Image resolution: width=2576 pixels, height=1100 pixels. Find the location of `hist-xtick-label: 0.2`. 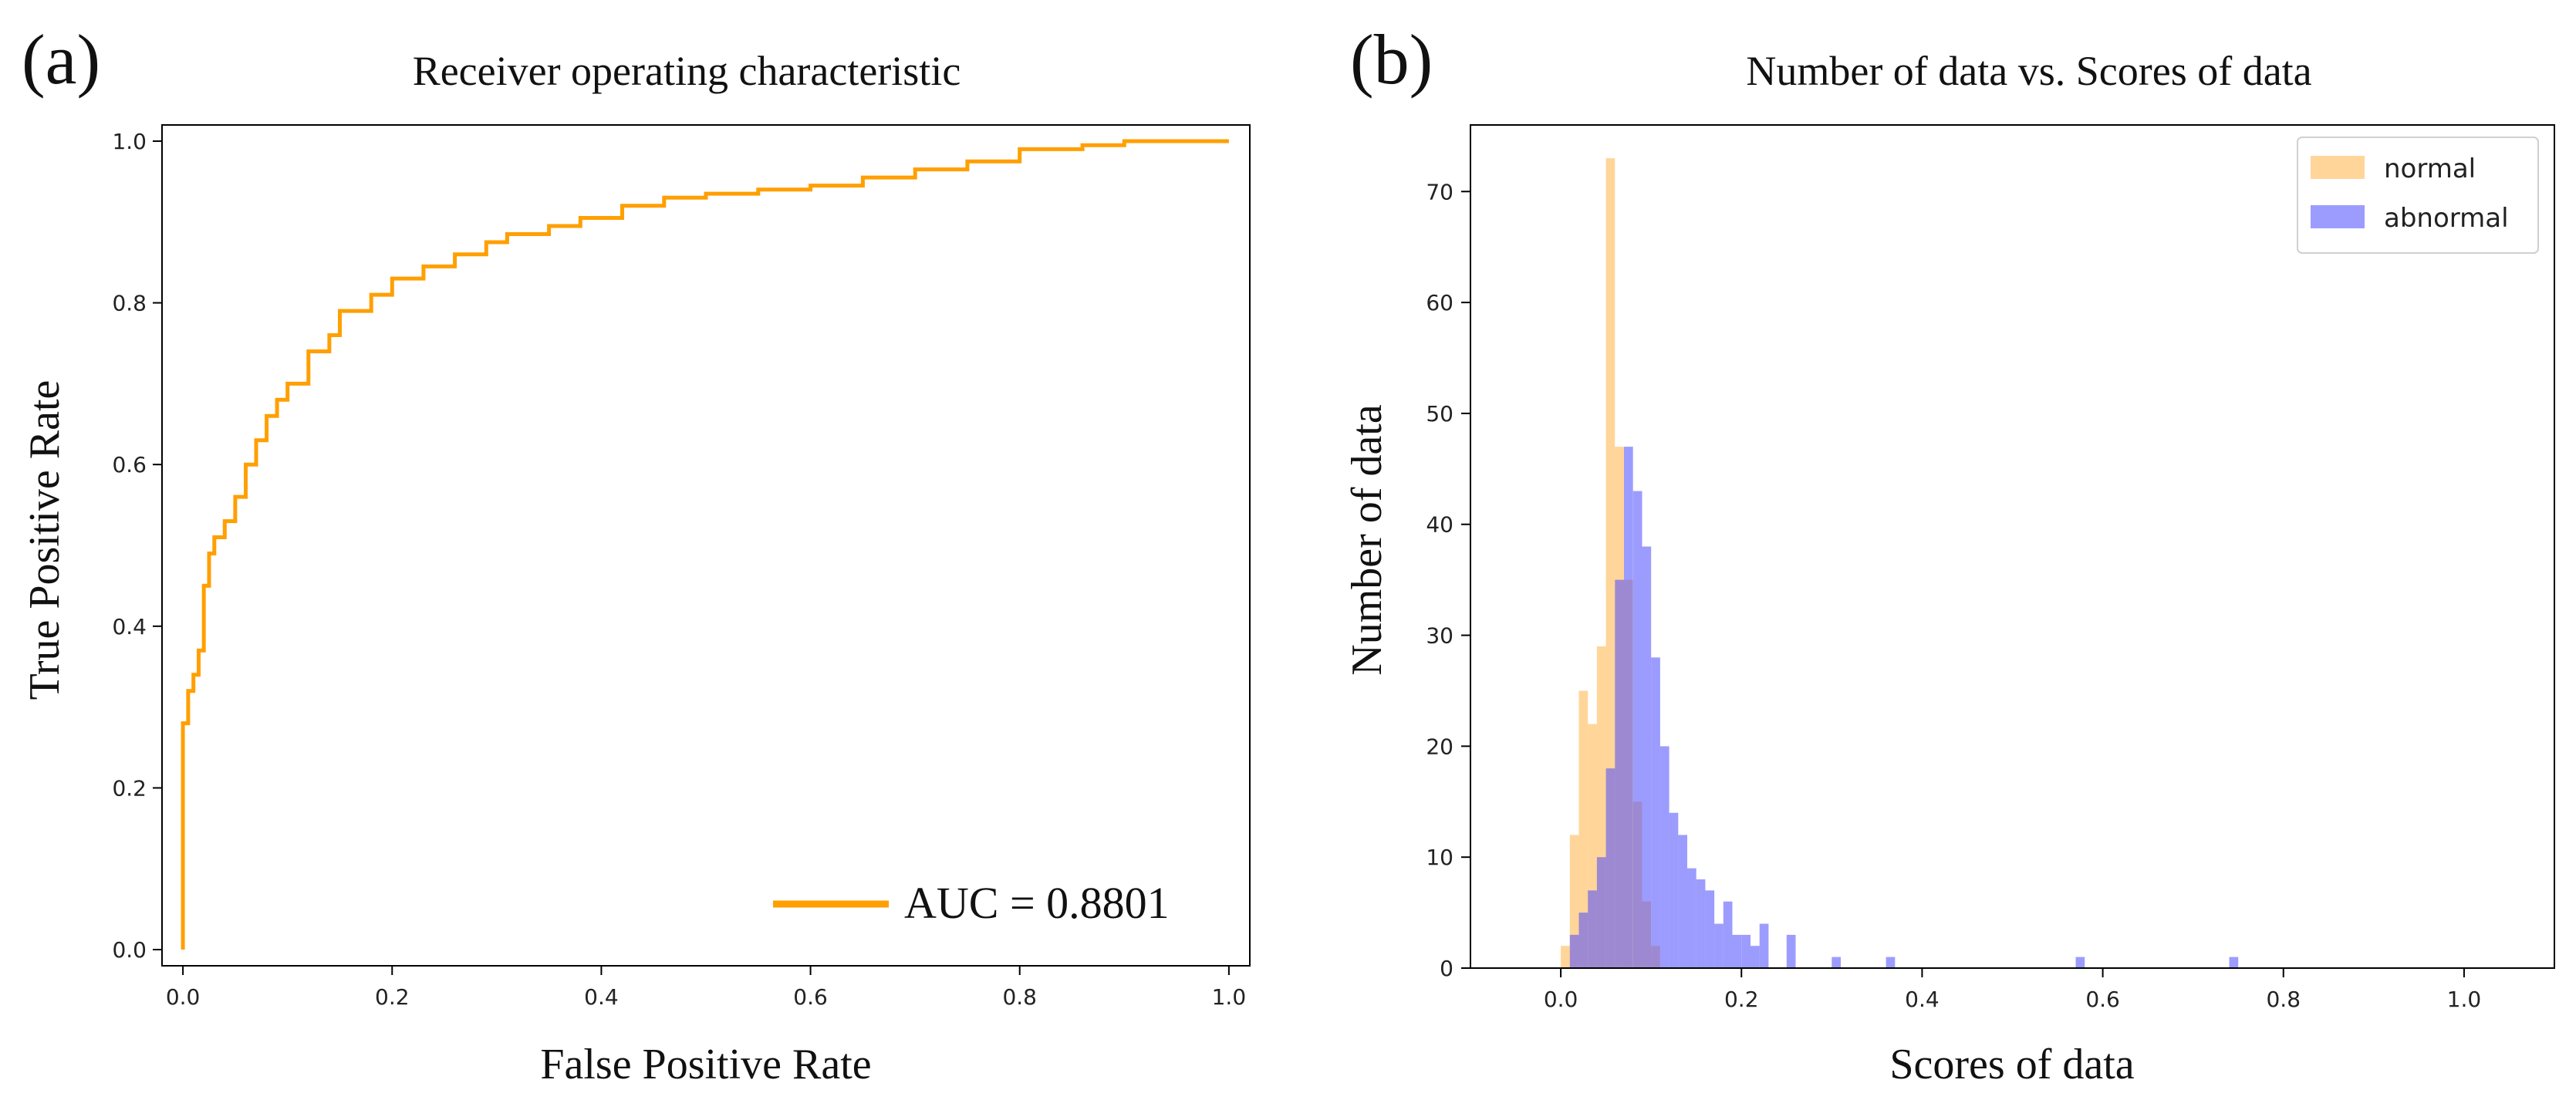

hist-xtick-label: 0.2 is located at coordinates (1741, 1000).